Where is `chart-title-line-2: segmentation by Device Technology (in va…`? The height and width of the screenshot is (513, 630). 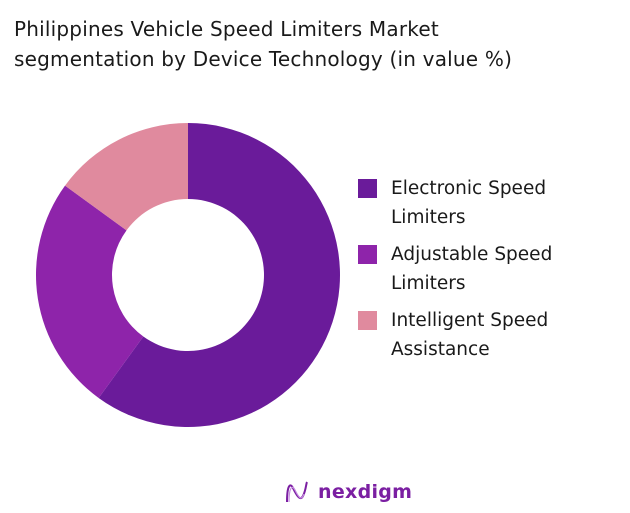 chart-title-line-2: segmentation by Device Technology (in va… is located at coordinates (263, 59).